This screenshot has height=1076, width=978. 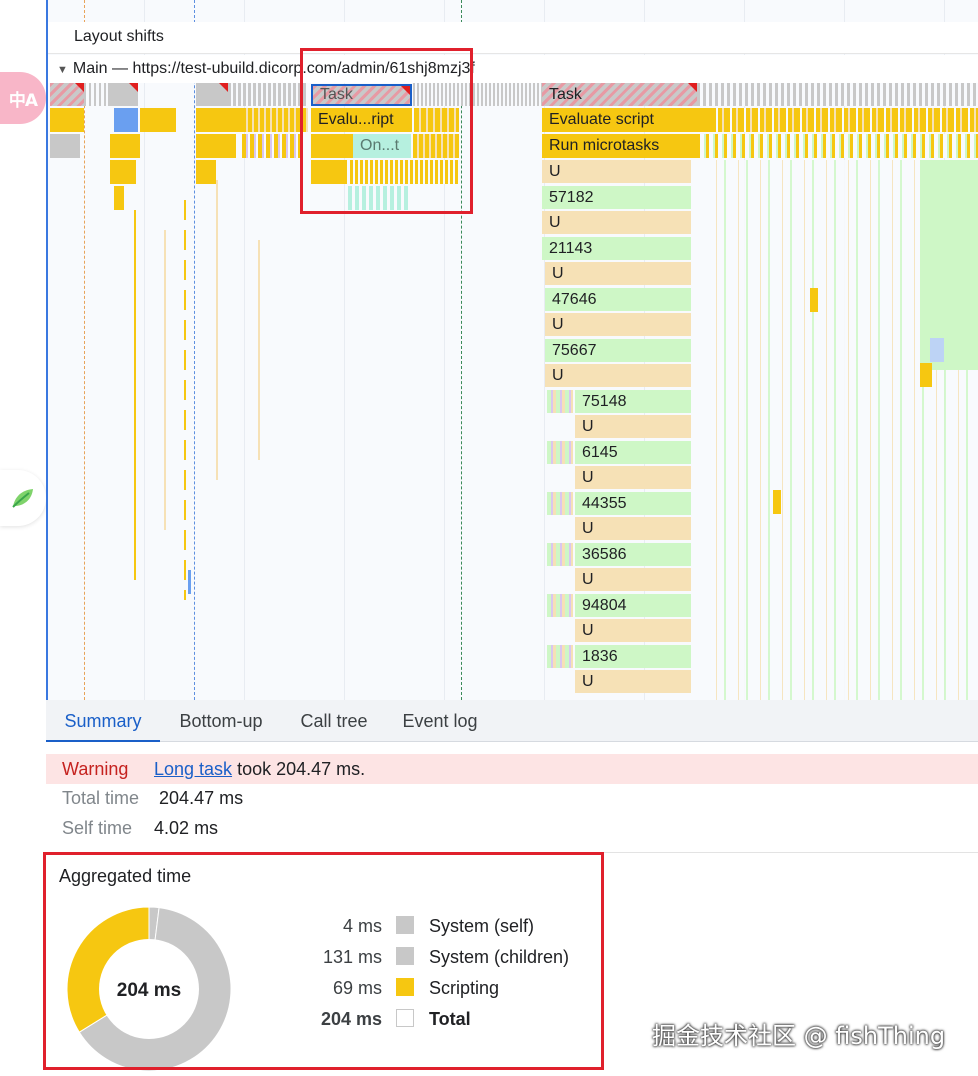 I want to click on anonymous-call-block: 6145, so click(x=633, y=452).